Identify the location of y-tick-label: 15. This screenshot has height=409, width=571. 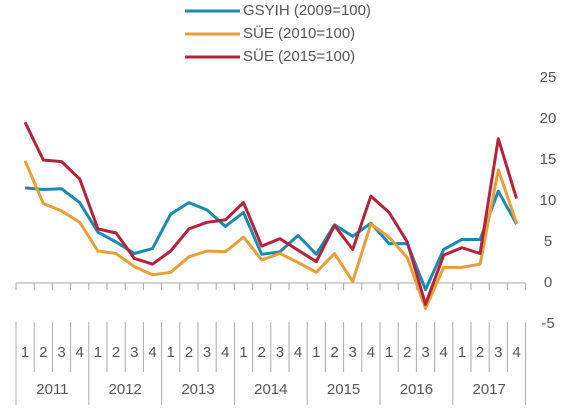
(548, 159).